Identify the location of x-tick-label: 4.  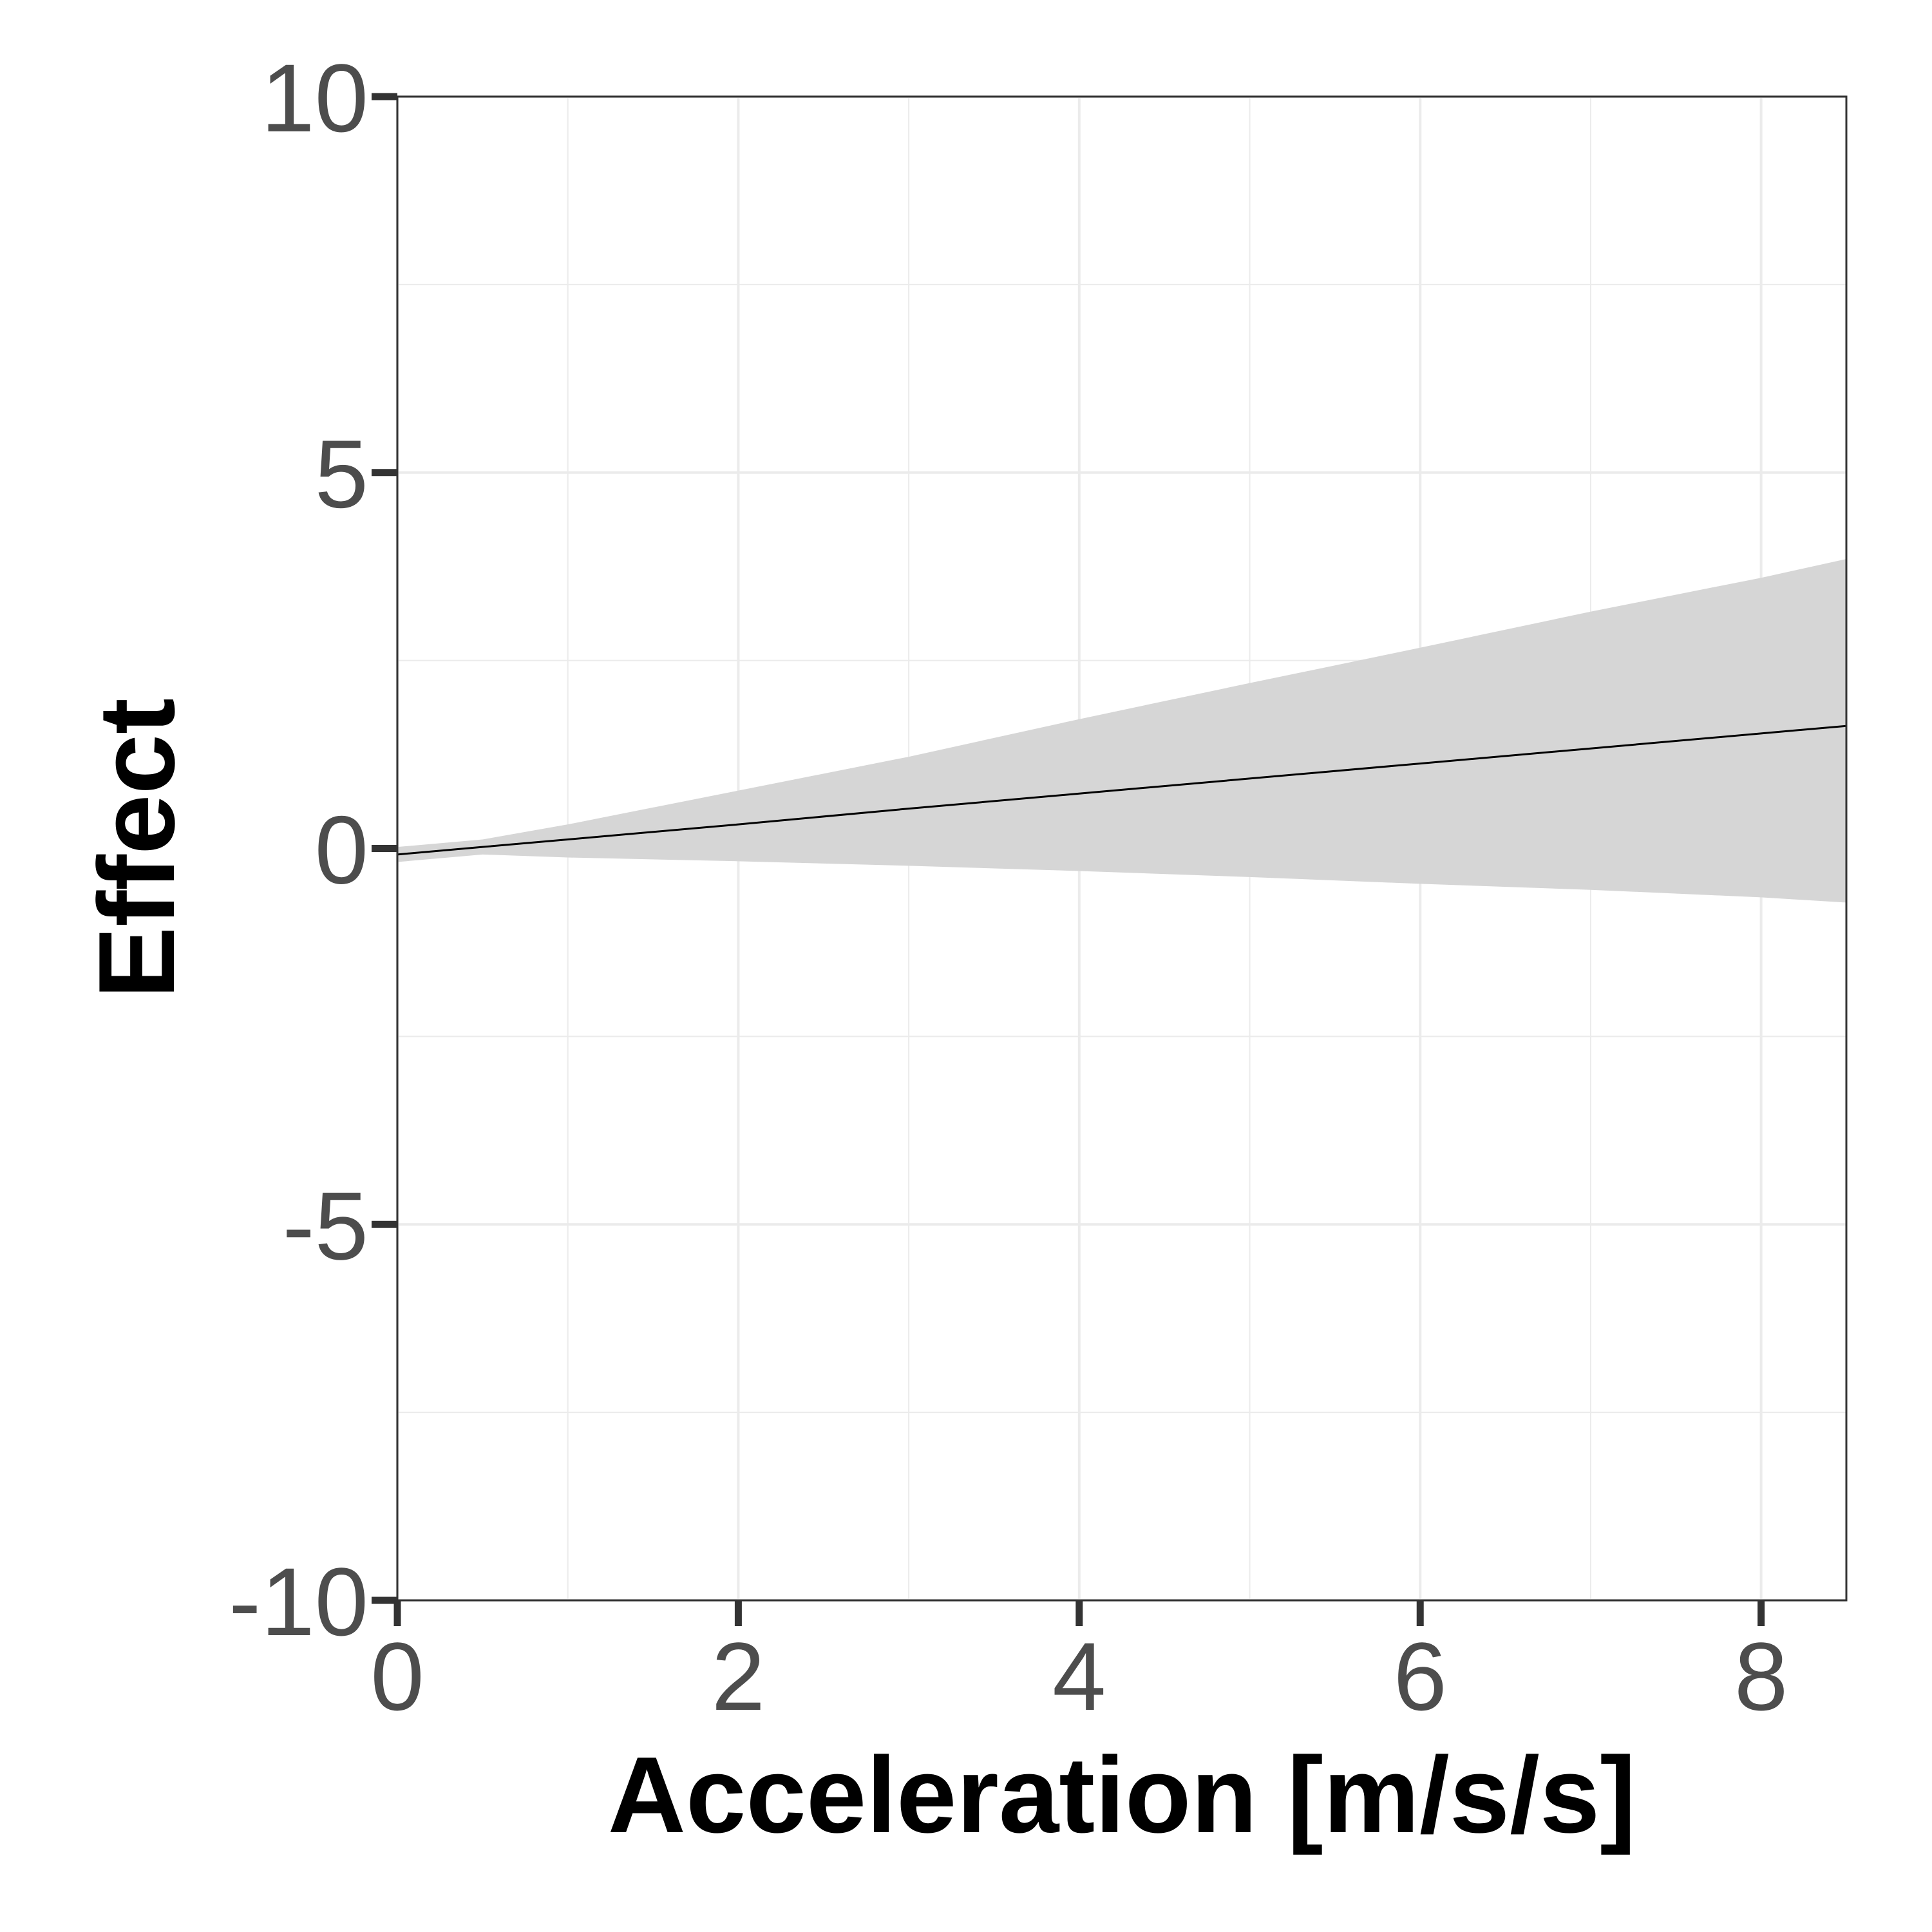
(1079, 1676).